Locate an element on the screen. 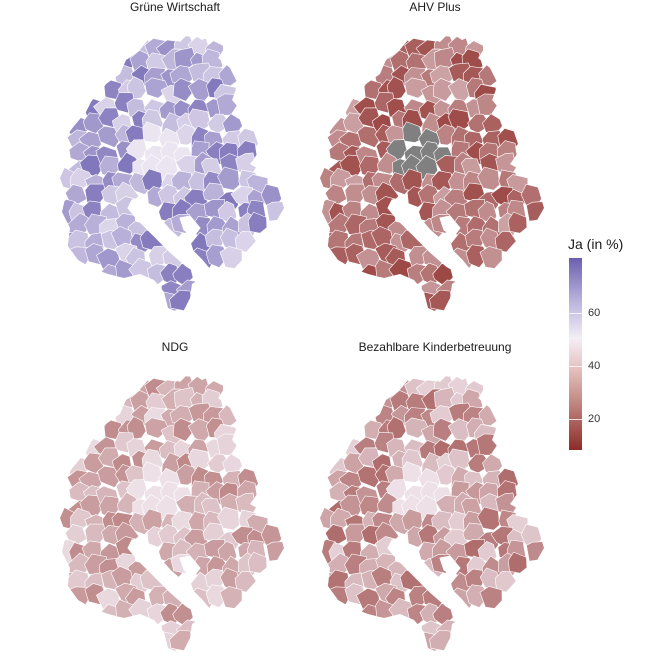 The image size is (672, 672). legend-tick-label: 20 is located at coordinates (594, 419).